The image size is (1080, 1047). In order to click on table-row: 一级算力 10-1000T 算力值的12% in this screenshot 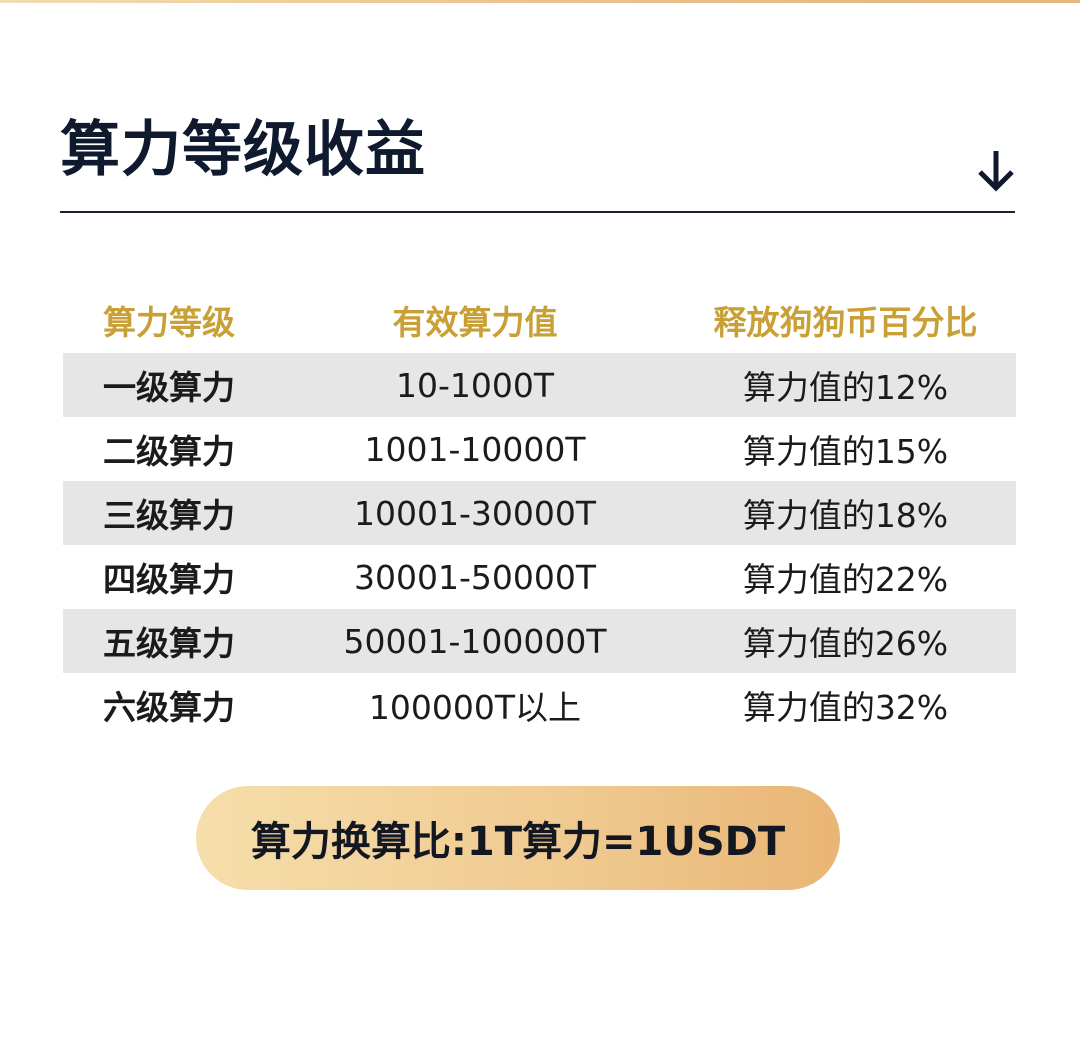, I will do `click(539, 385)`.